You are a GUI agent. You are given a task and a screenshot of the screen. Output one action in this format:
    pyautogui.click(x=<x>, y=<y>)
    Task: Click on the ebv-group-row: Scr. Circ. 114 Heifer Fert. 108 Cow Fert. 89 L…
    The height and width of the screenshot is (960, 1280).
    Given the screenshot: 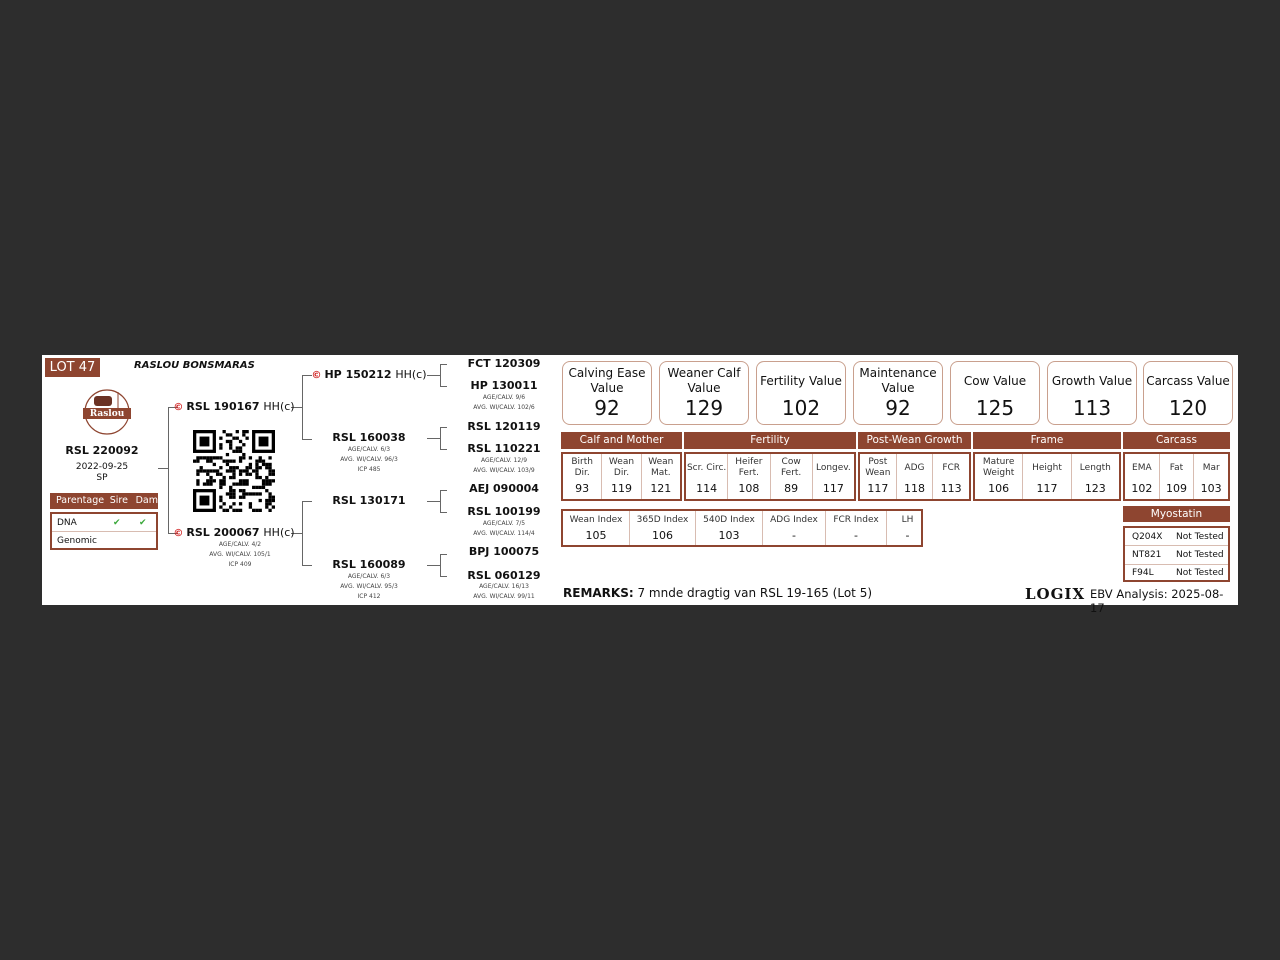 What is the action you would take?
    pyautogui.click(x=770, y=476)
    